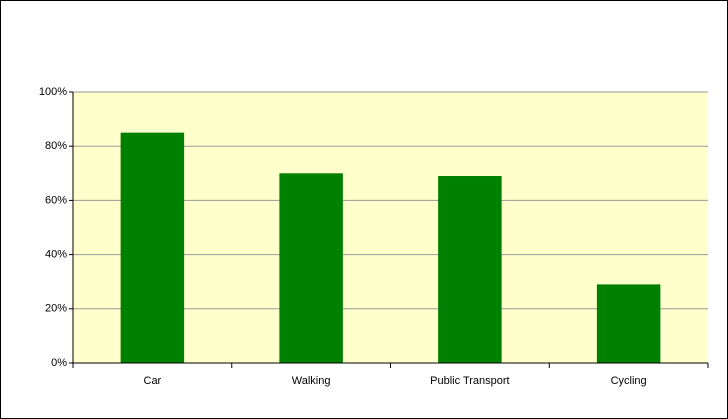 The width and height of the screenshot is (728, 419). Describe the element at coordinates (469, 381) in the screenshot. I see `x-tick-label: Public Transport` at that location.